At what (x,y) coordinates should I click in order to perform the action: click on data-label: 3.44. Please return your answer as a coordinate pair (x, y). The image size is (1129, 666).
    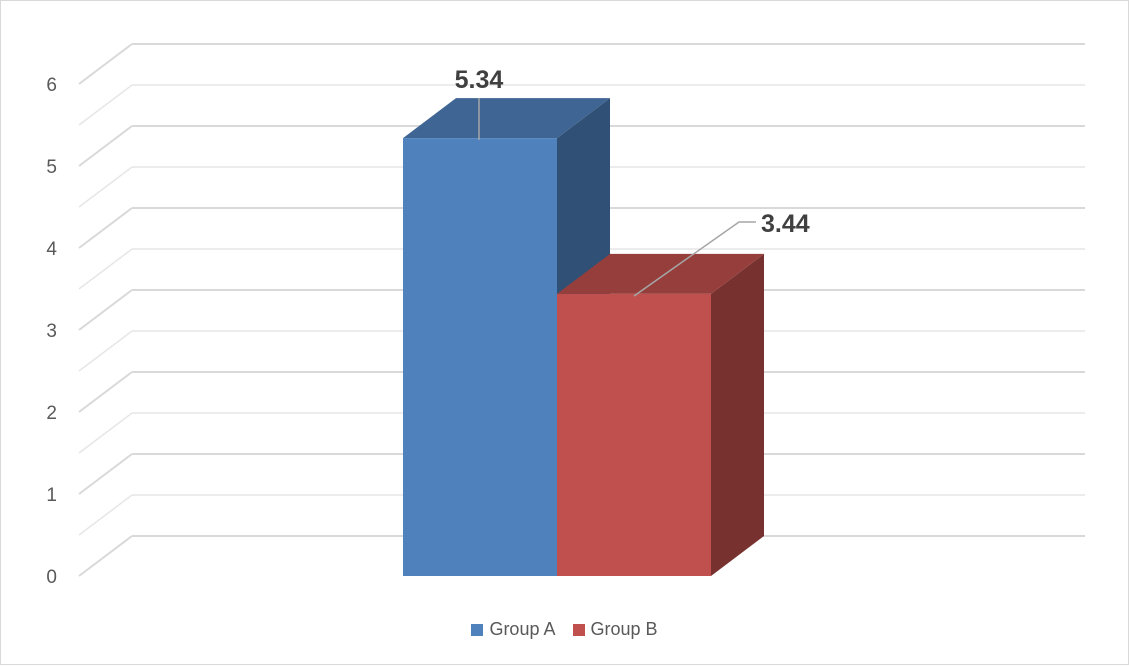
    Looking at the image, I should click on (785, 224).